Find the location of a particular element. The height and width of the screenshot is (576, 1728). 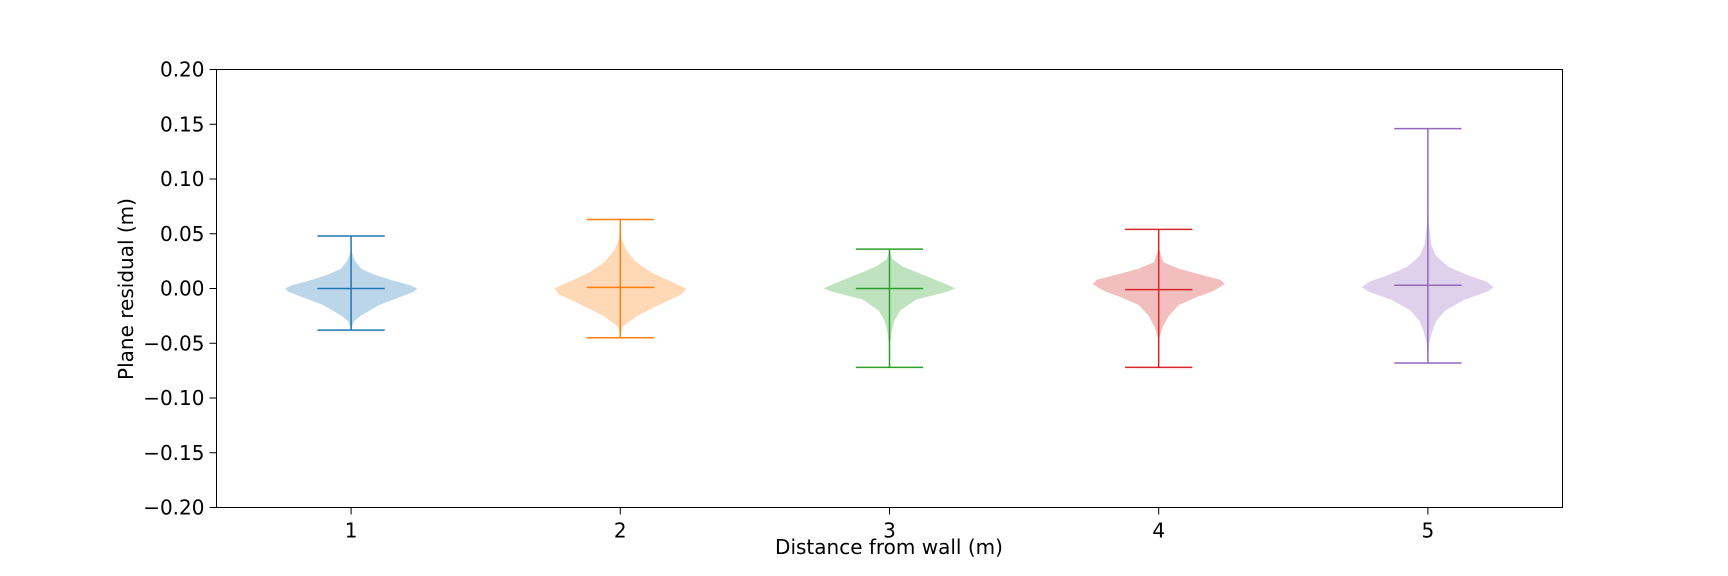

x-tick-label: 4 is located at coordinates (1158, 531).